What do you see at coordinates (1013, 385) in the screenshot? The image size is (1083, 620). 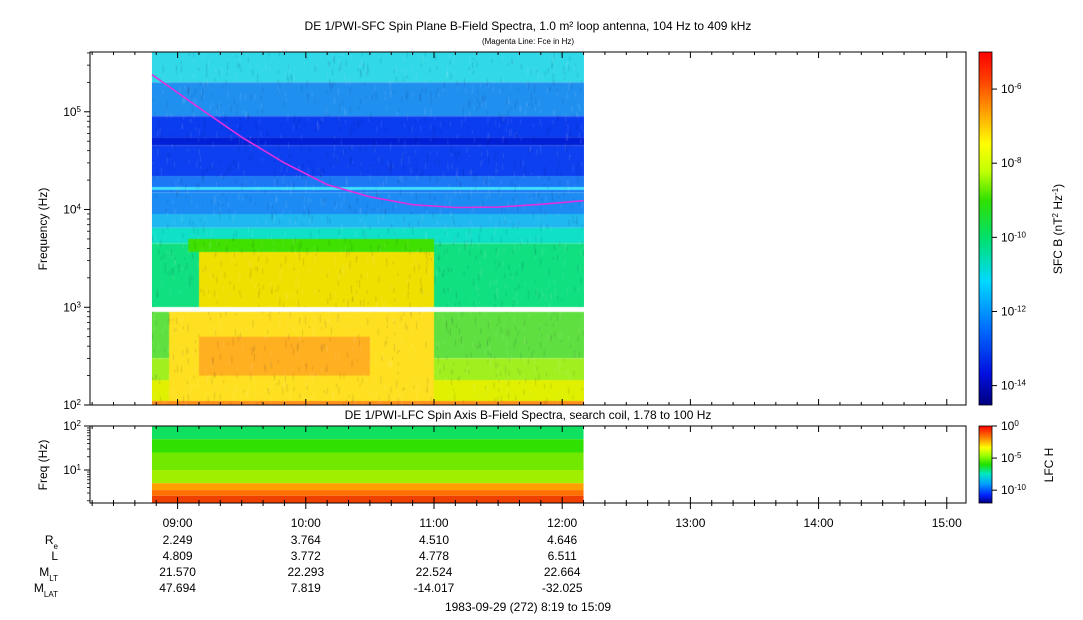 I see `sfc-colorbar-tick-label: 10⁻¹⁴` at bounding box center [1013, 385].